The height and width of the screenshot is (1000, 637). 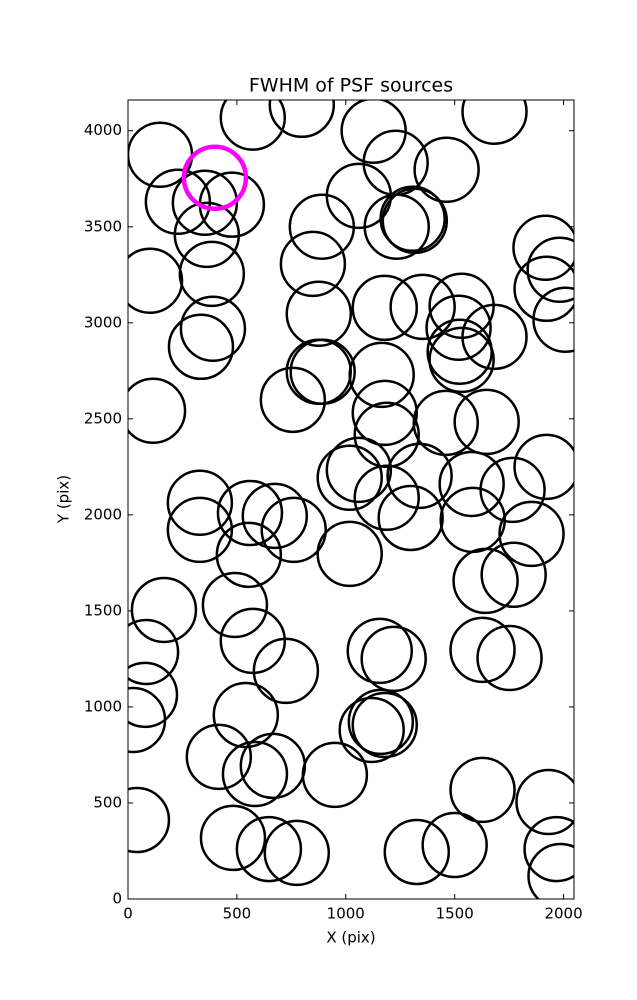 What do you see at coordinates (103, 322) in the screenshot?
I see `y-tick-label: 3000` at bounding box center [103, 322].